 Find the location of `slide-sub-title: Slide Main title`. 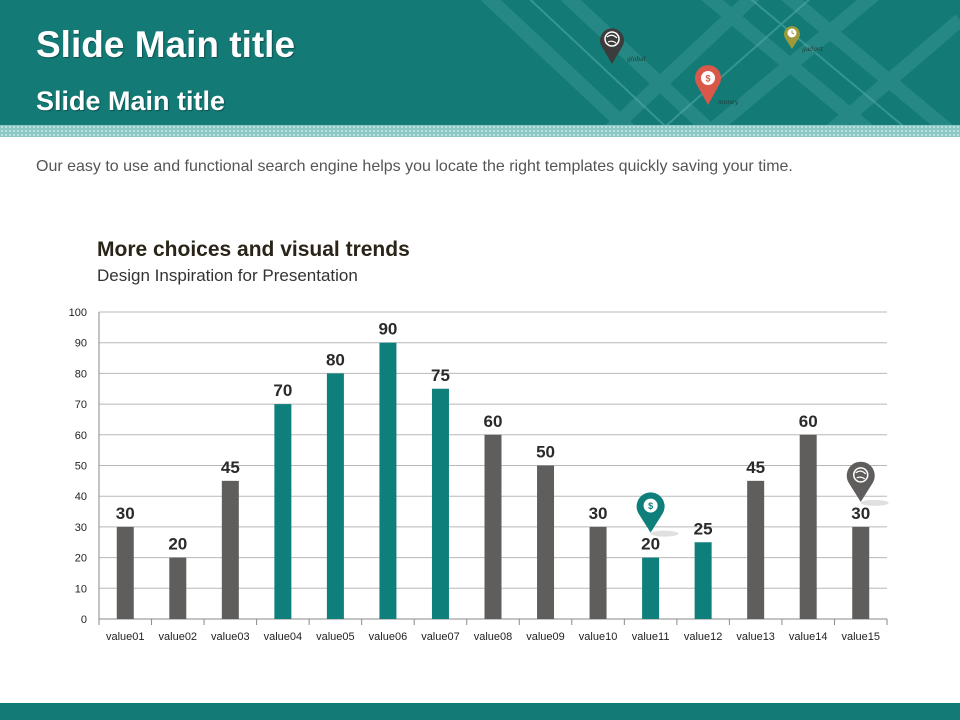

slide-sub-title: Slide Main title is located at coordinates (131, 101).